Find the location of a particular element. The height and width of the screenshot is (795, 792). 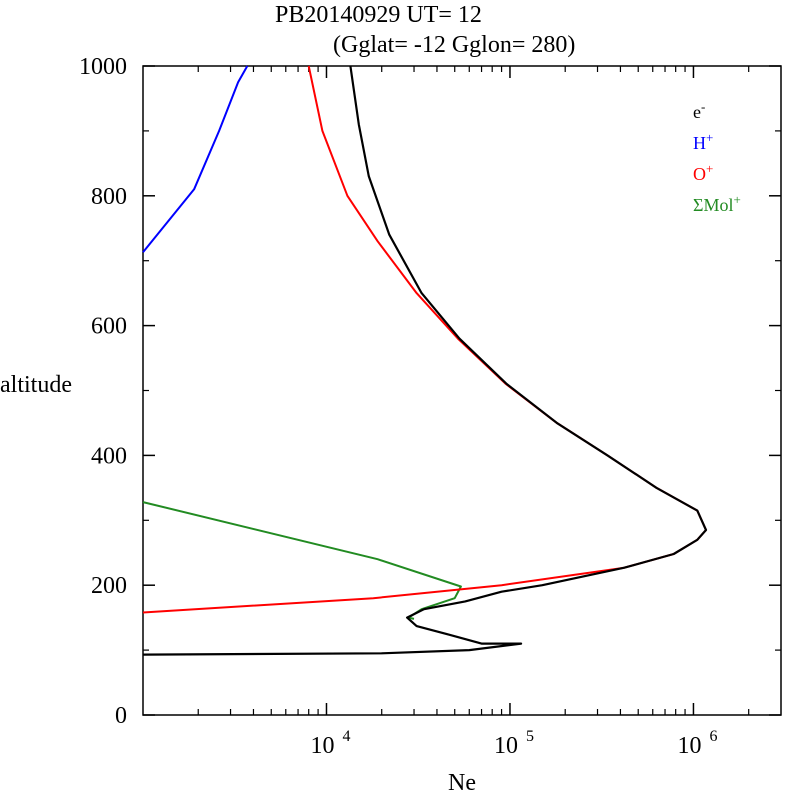

y-tick-label-200: 200 is located at coordinates (109, 586).